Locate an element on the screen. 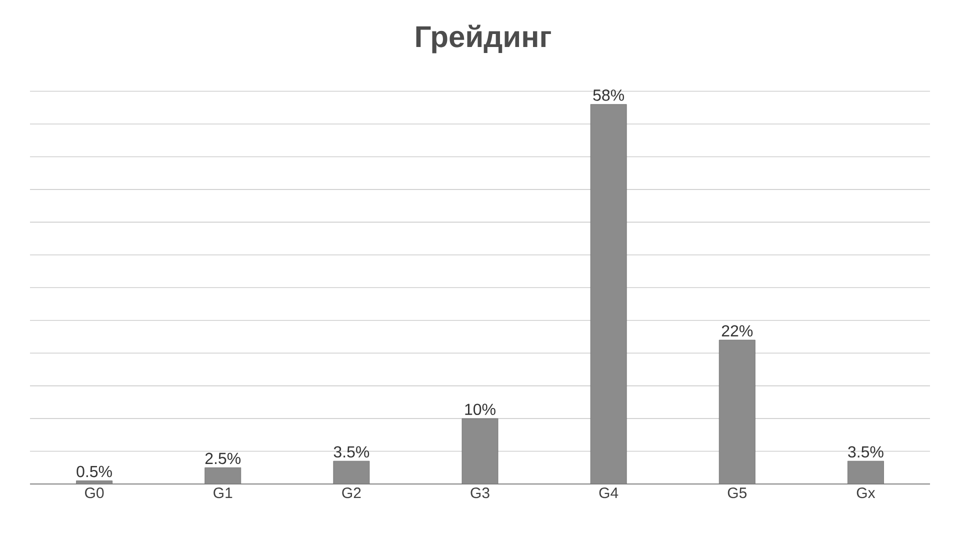  x-tick-label: G3 is located at coordinates (480, 493).